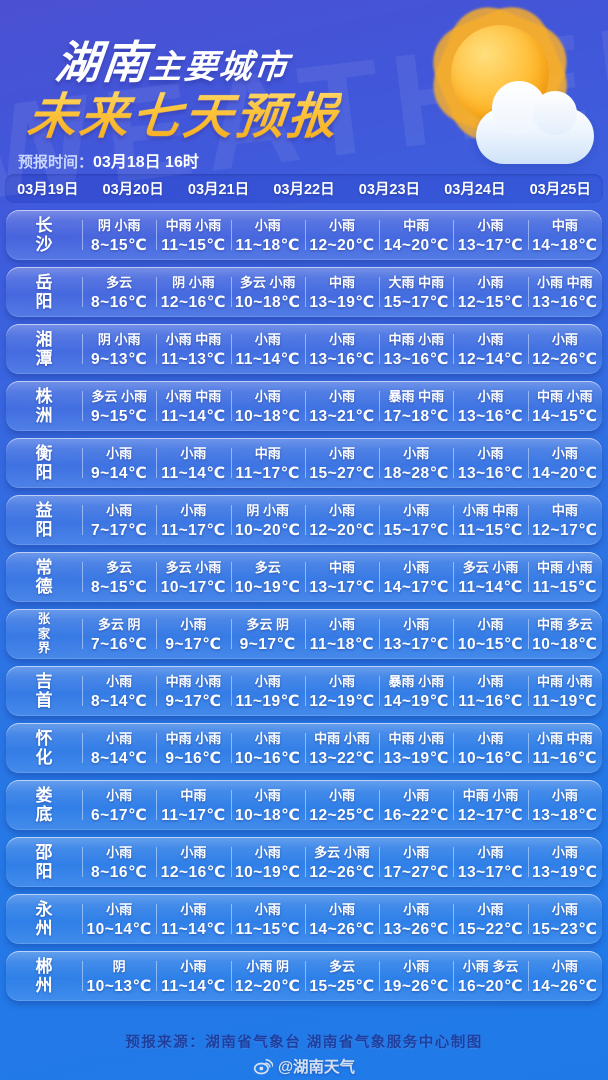 This screenshot has width=608, height=1080. What do you see at coordinates (193, 976) in the screenshot?
I see `forecast-cell: 小雨 11~14℃` at bounding box center [193, 976].